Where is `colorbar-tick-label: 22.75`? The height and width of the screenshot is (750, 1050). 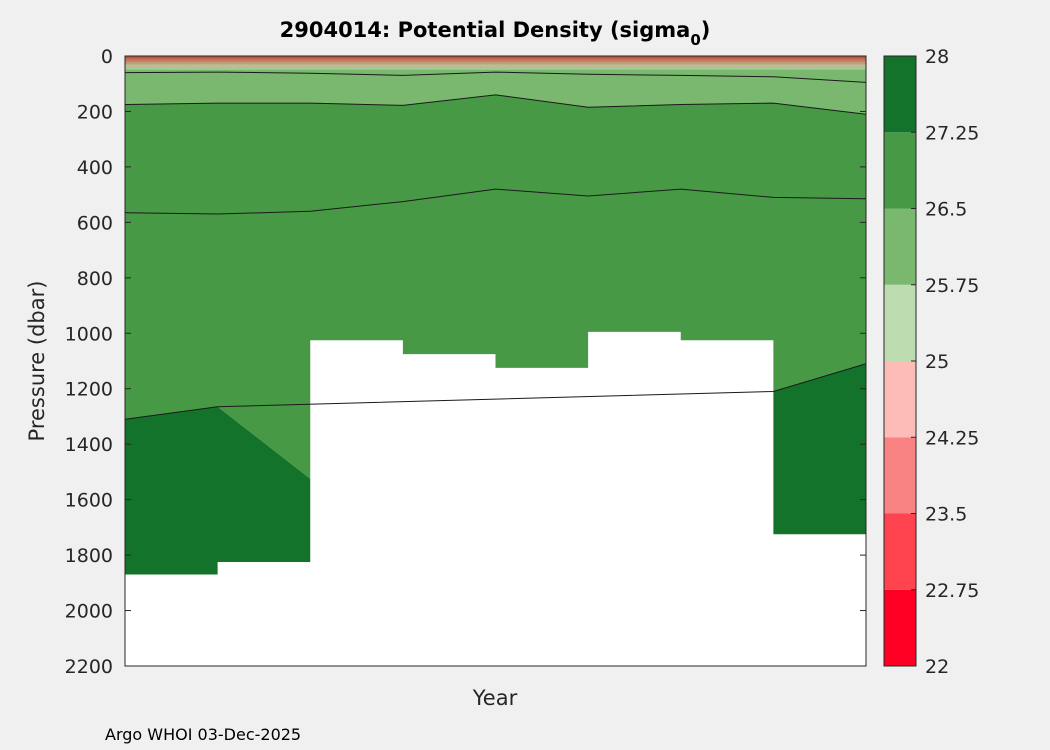 colorbar-tick-label: 22.75 is located at coordinates (952, 591).